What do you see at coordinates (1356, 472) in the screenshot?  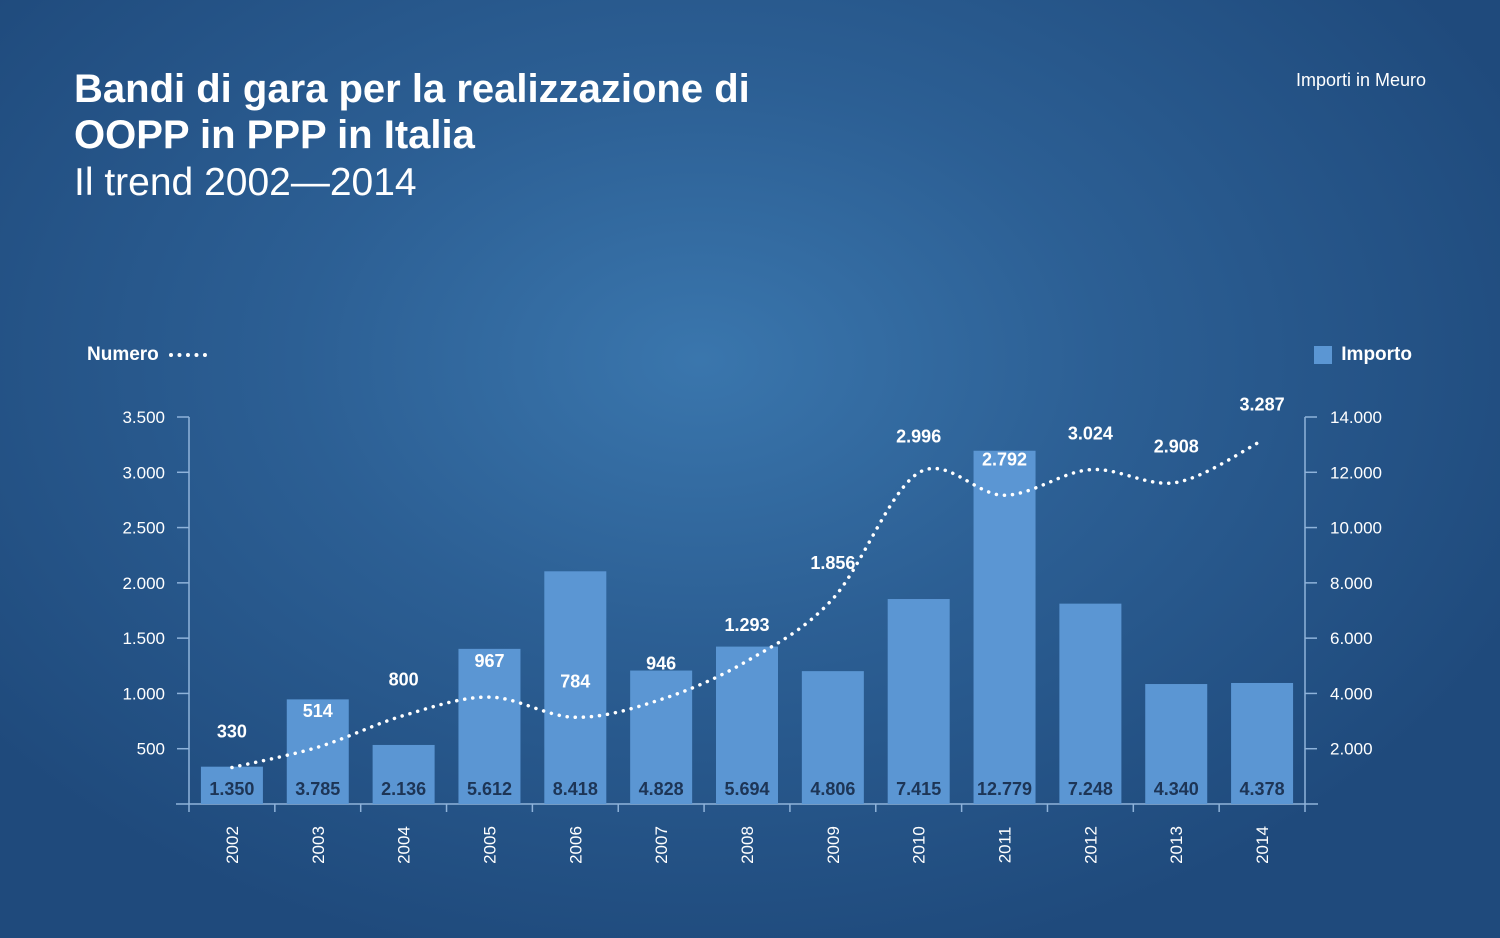 I see `right-tick-label: 12.000` at bounding box center [1356, 472].